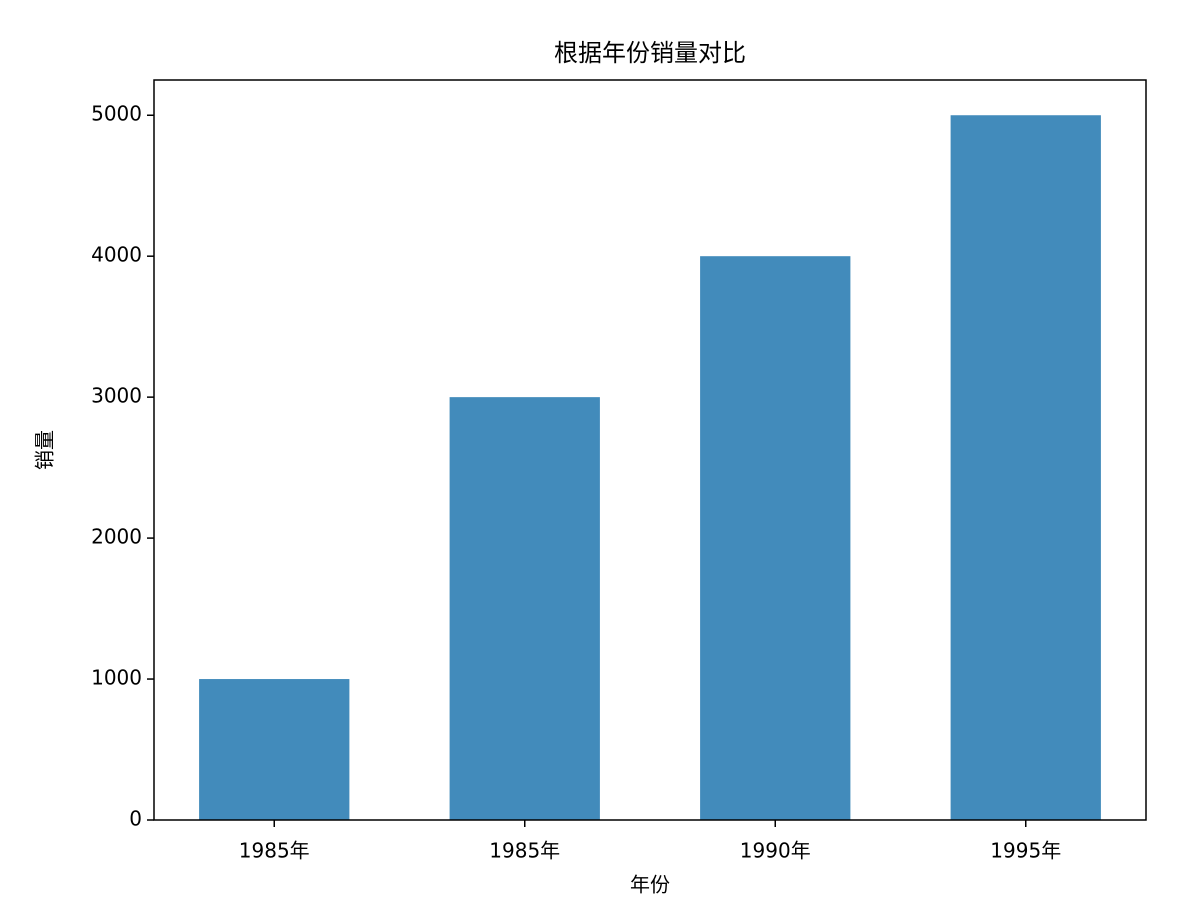 The image size is (1178, 914). I want to click on y-tick-label: 1000, so click(116, 678).